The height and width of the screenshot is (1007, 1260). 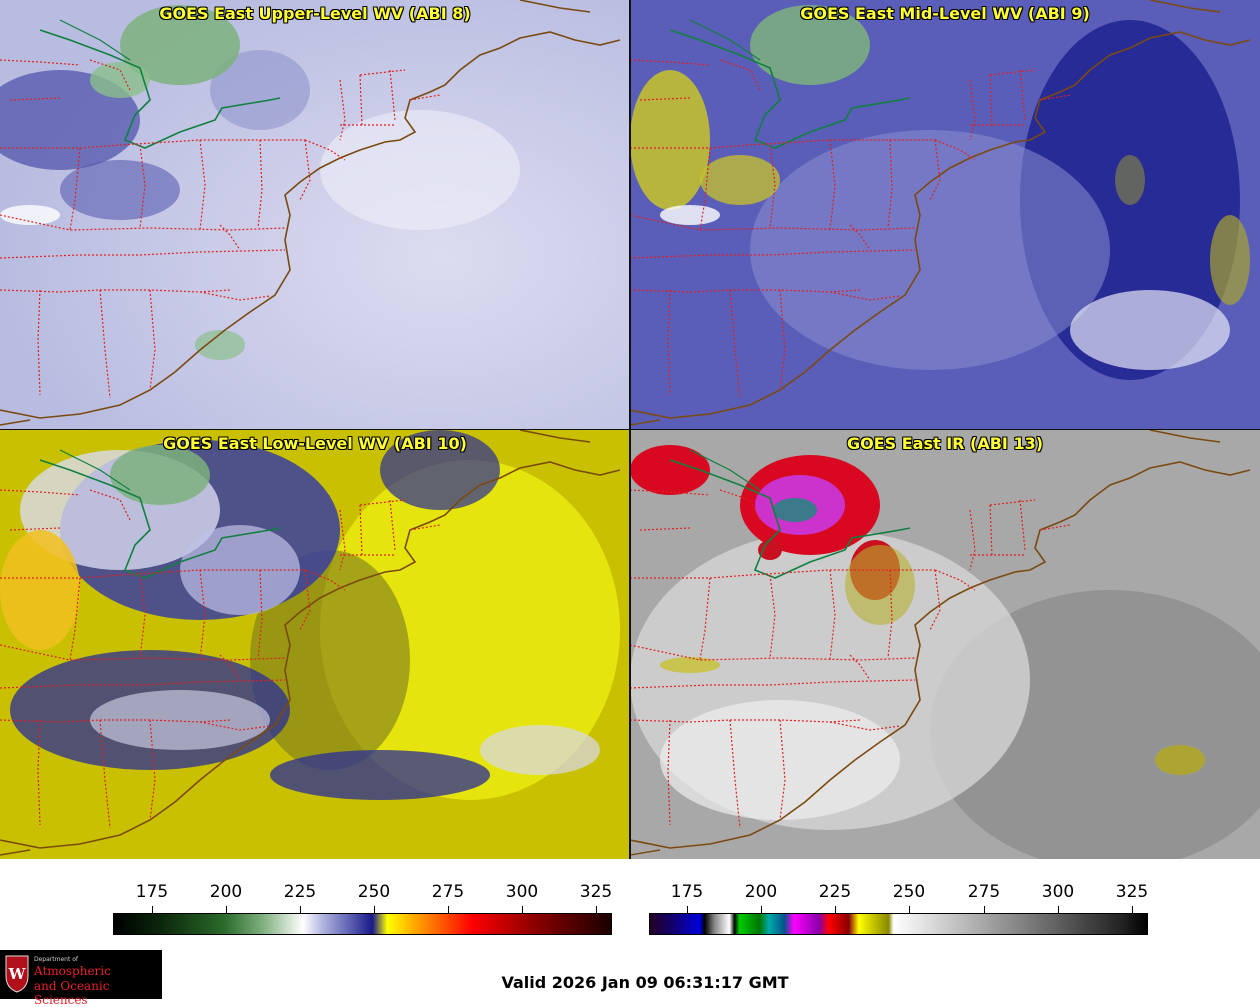 I want to click on colorbar-wv-tick: 300, so click(x=522, y=892).